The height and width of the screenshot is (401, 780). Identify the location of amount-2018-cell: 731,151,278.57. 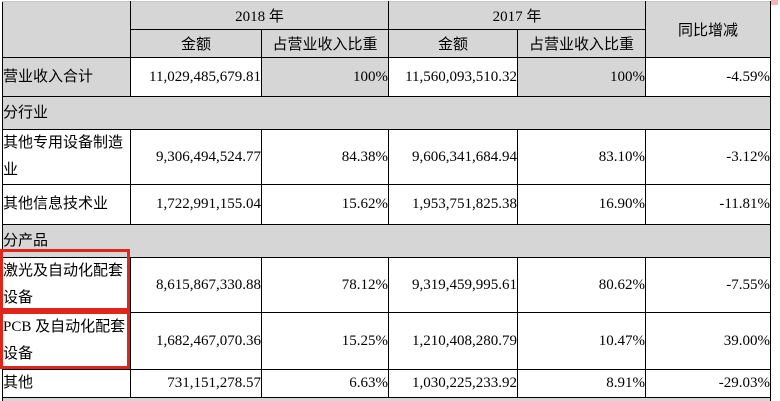
(196, 383).